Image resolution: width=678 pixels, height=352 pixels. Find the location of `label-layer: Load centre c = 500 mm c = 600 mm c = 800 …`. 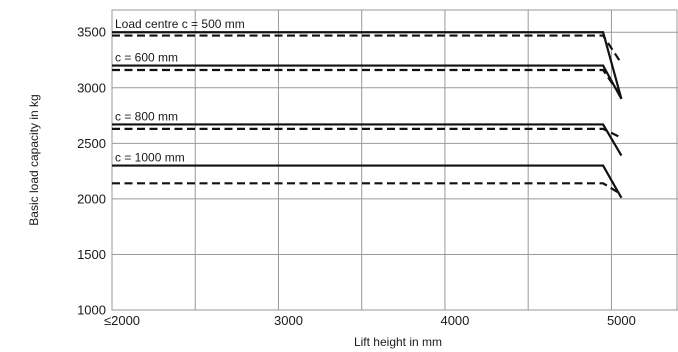

label-layer: Load centre c = 500 mm c = 600 mm c = 800 … is located at coordinates (180, 90).